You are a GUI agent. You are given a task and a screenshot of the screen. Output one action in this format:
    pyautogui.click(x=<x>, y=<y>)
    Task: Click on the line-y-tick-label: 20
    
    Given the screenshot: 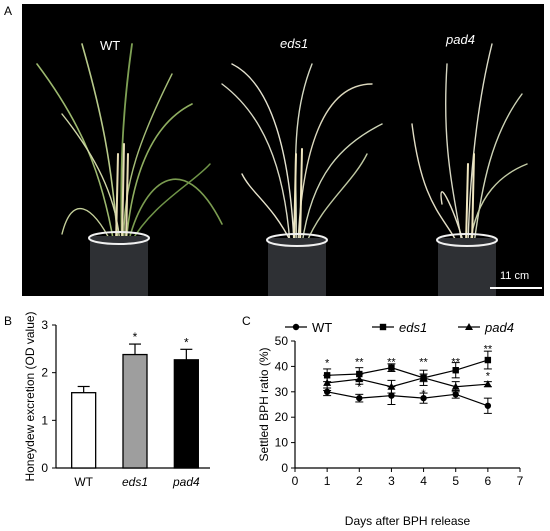 What is the action you would take?
    pyautogui.click(x=282, y=417)
    